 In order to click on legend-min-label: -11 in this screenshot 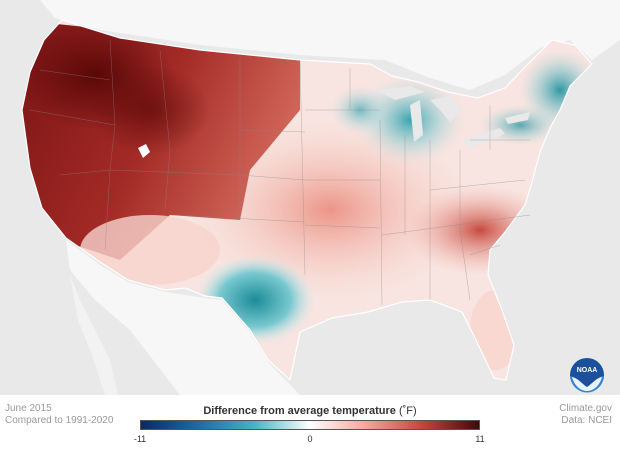, I will do `click(140, 439)`.